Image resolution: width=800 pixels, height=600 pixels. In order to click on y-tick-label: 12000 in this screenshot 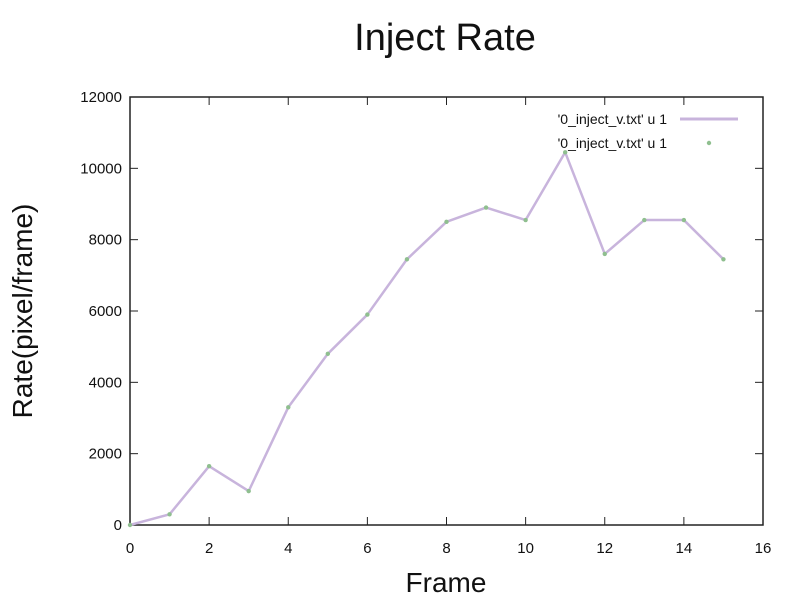, I will do `click(101, 97)`.